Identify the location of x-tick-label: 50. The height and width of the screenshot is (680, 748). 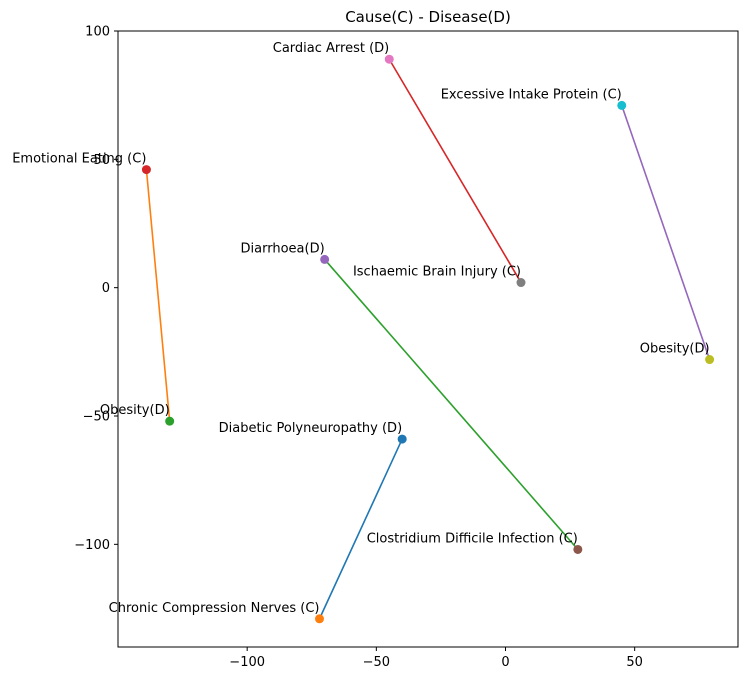
(634, 662).